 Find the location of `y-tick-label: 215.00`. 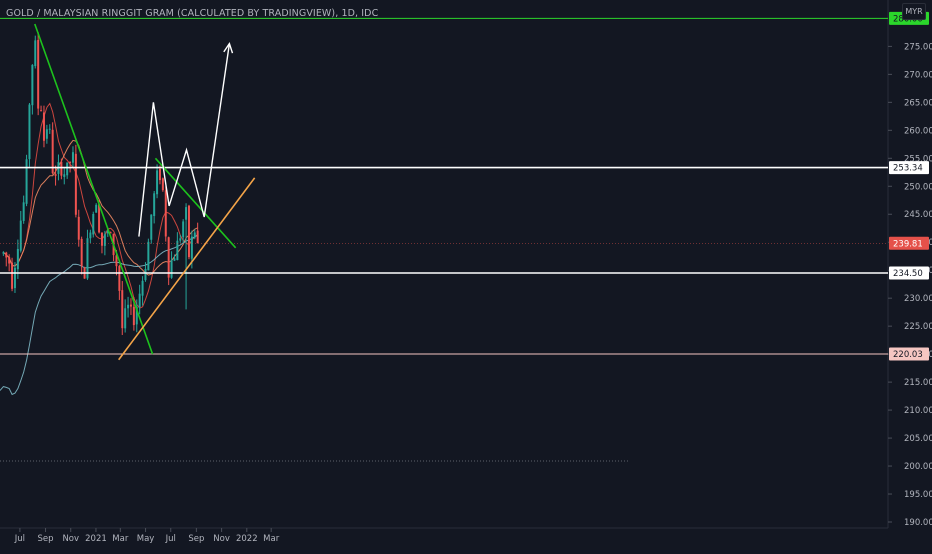

y-tick-label: 215.00 is located at coordinates (918, 383).